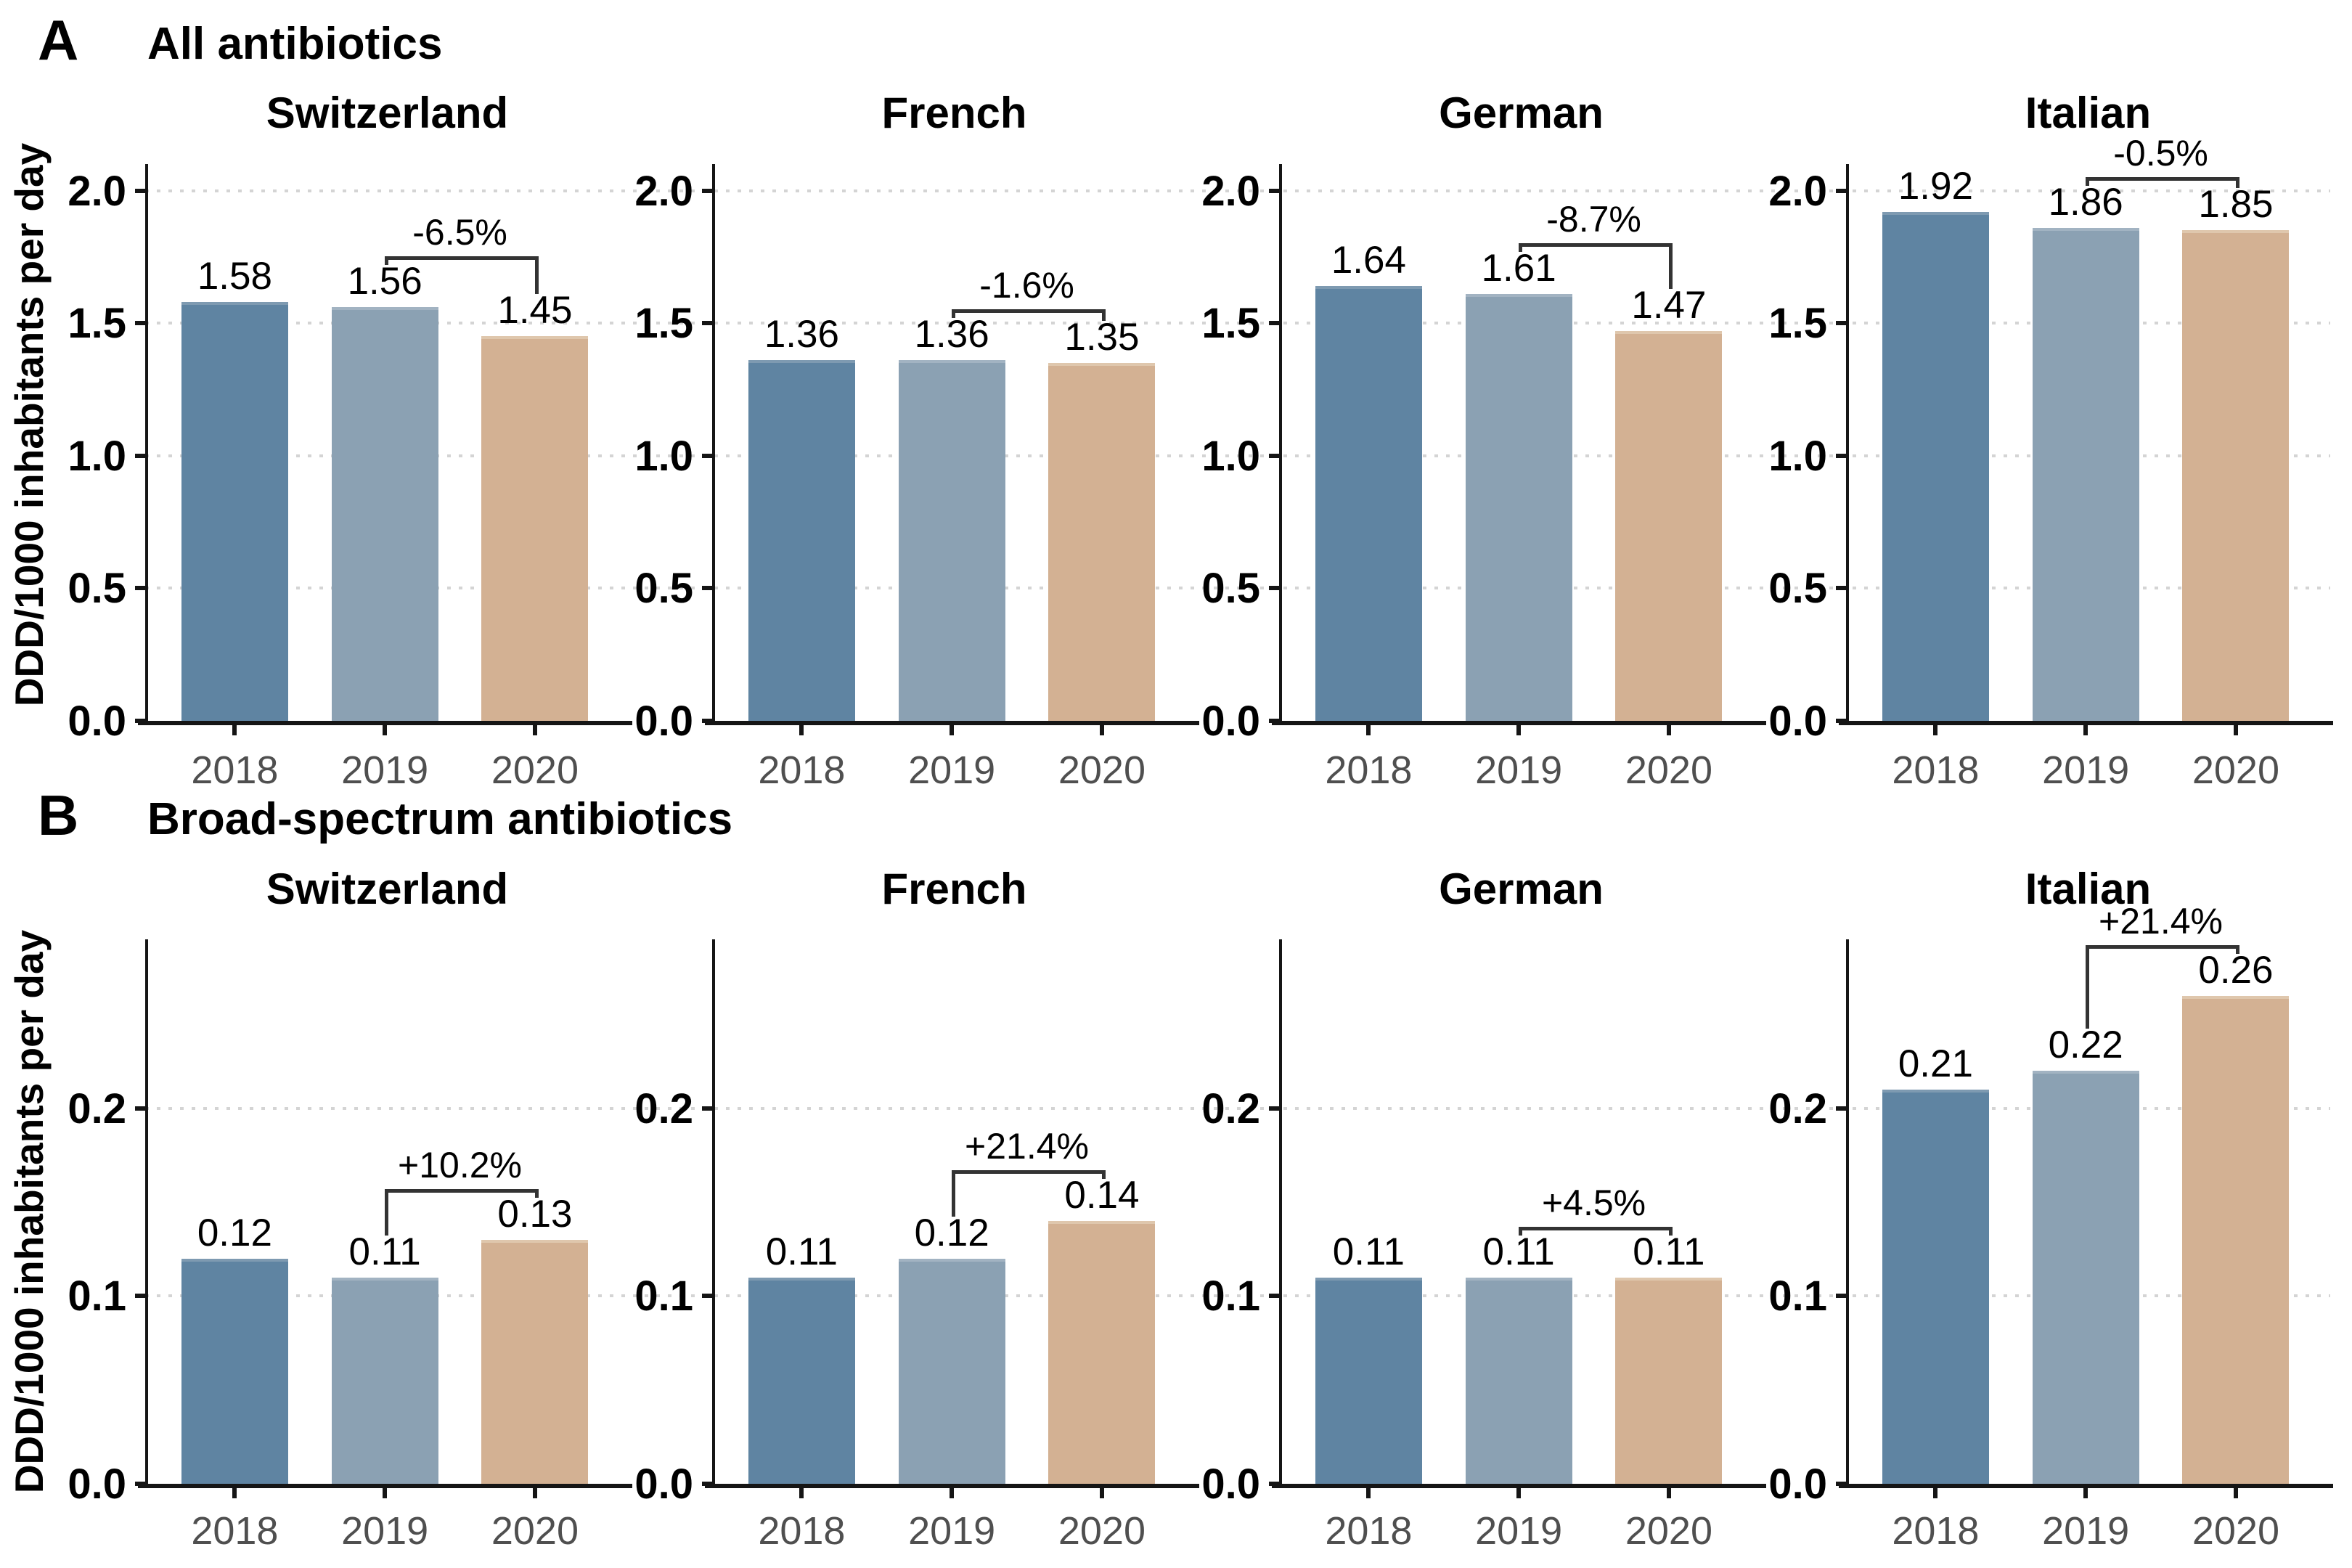 The height and width of the screenshot is (1568, 2352). Describe the element at coordinates (440, 819) in the screenshot. I see `section-b-title: Broad-spectrum antibiotics` at that location.